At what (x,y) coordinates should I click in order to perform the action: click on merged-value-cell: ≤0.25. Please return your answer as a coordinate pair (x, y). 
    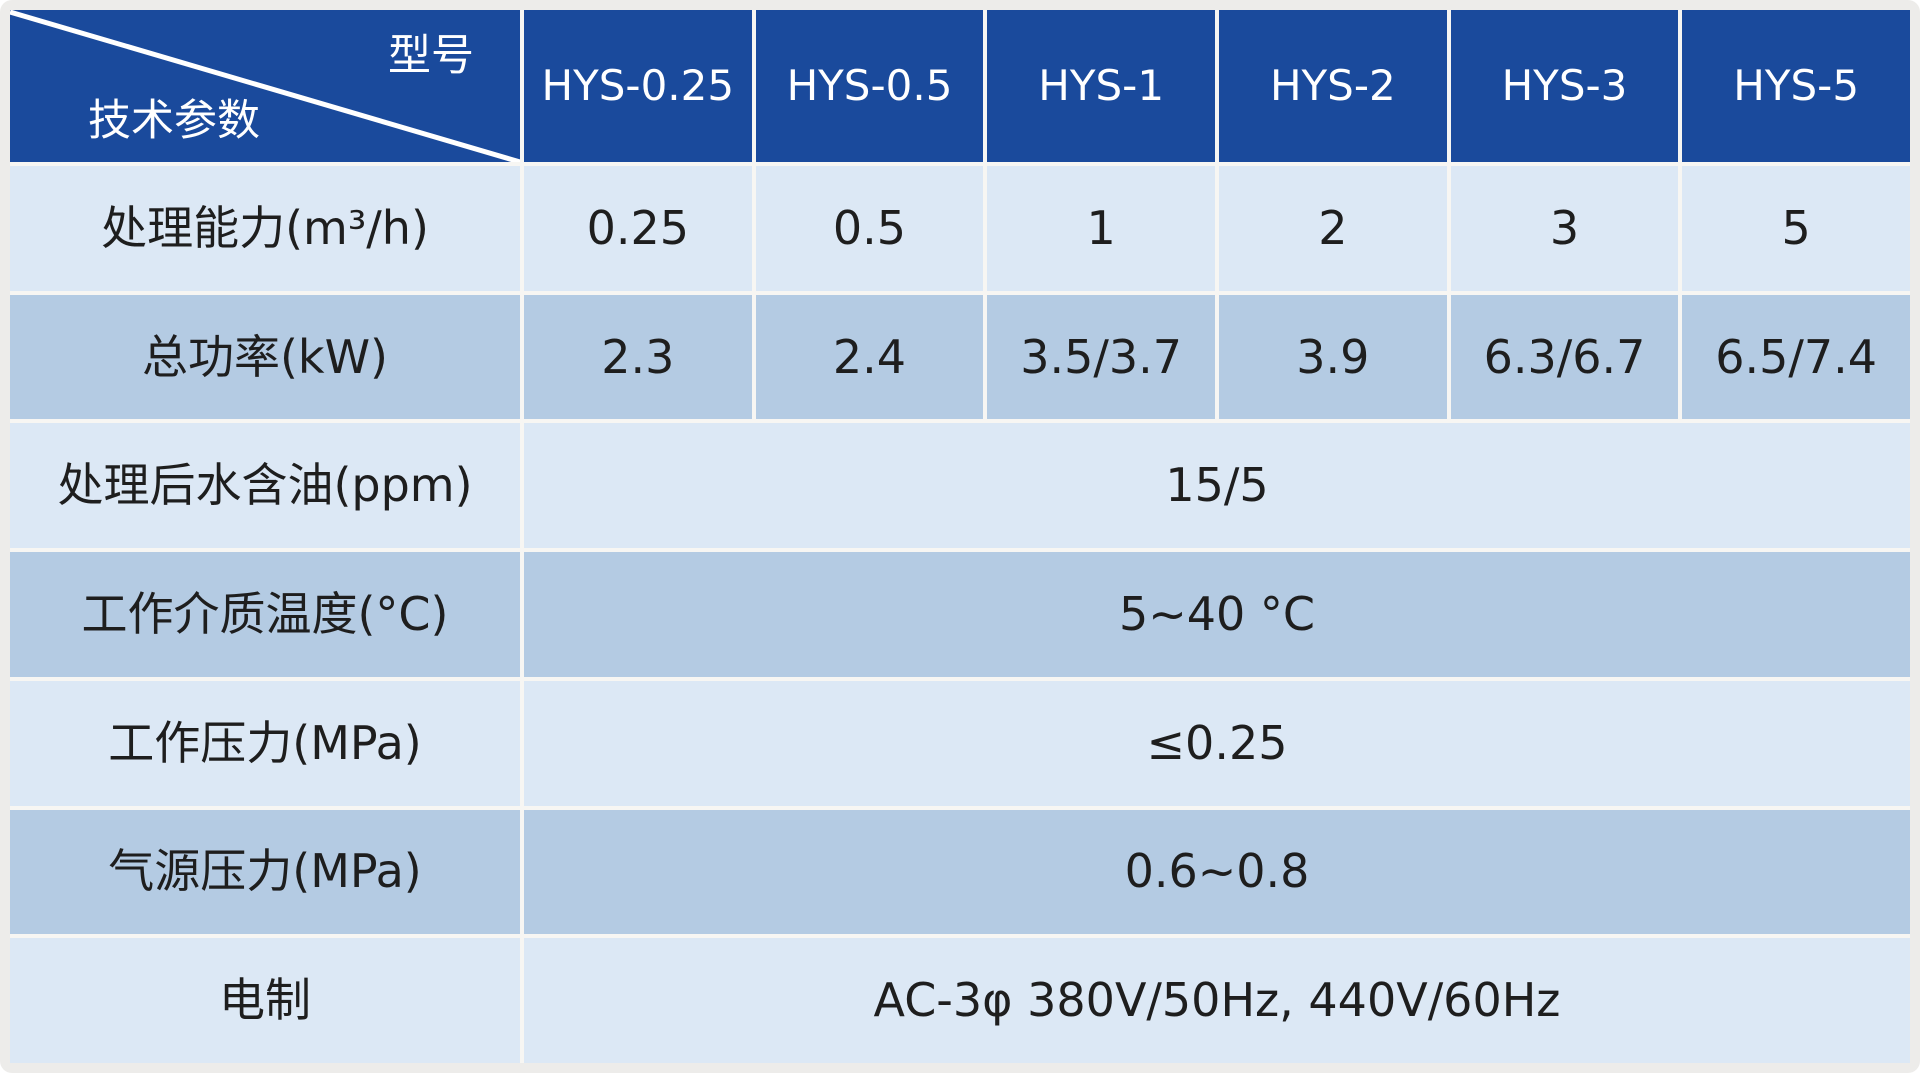
    Looking at the image, I should click on (1217, 743).